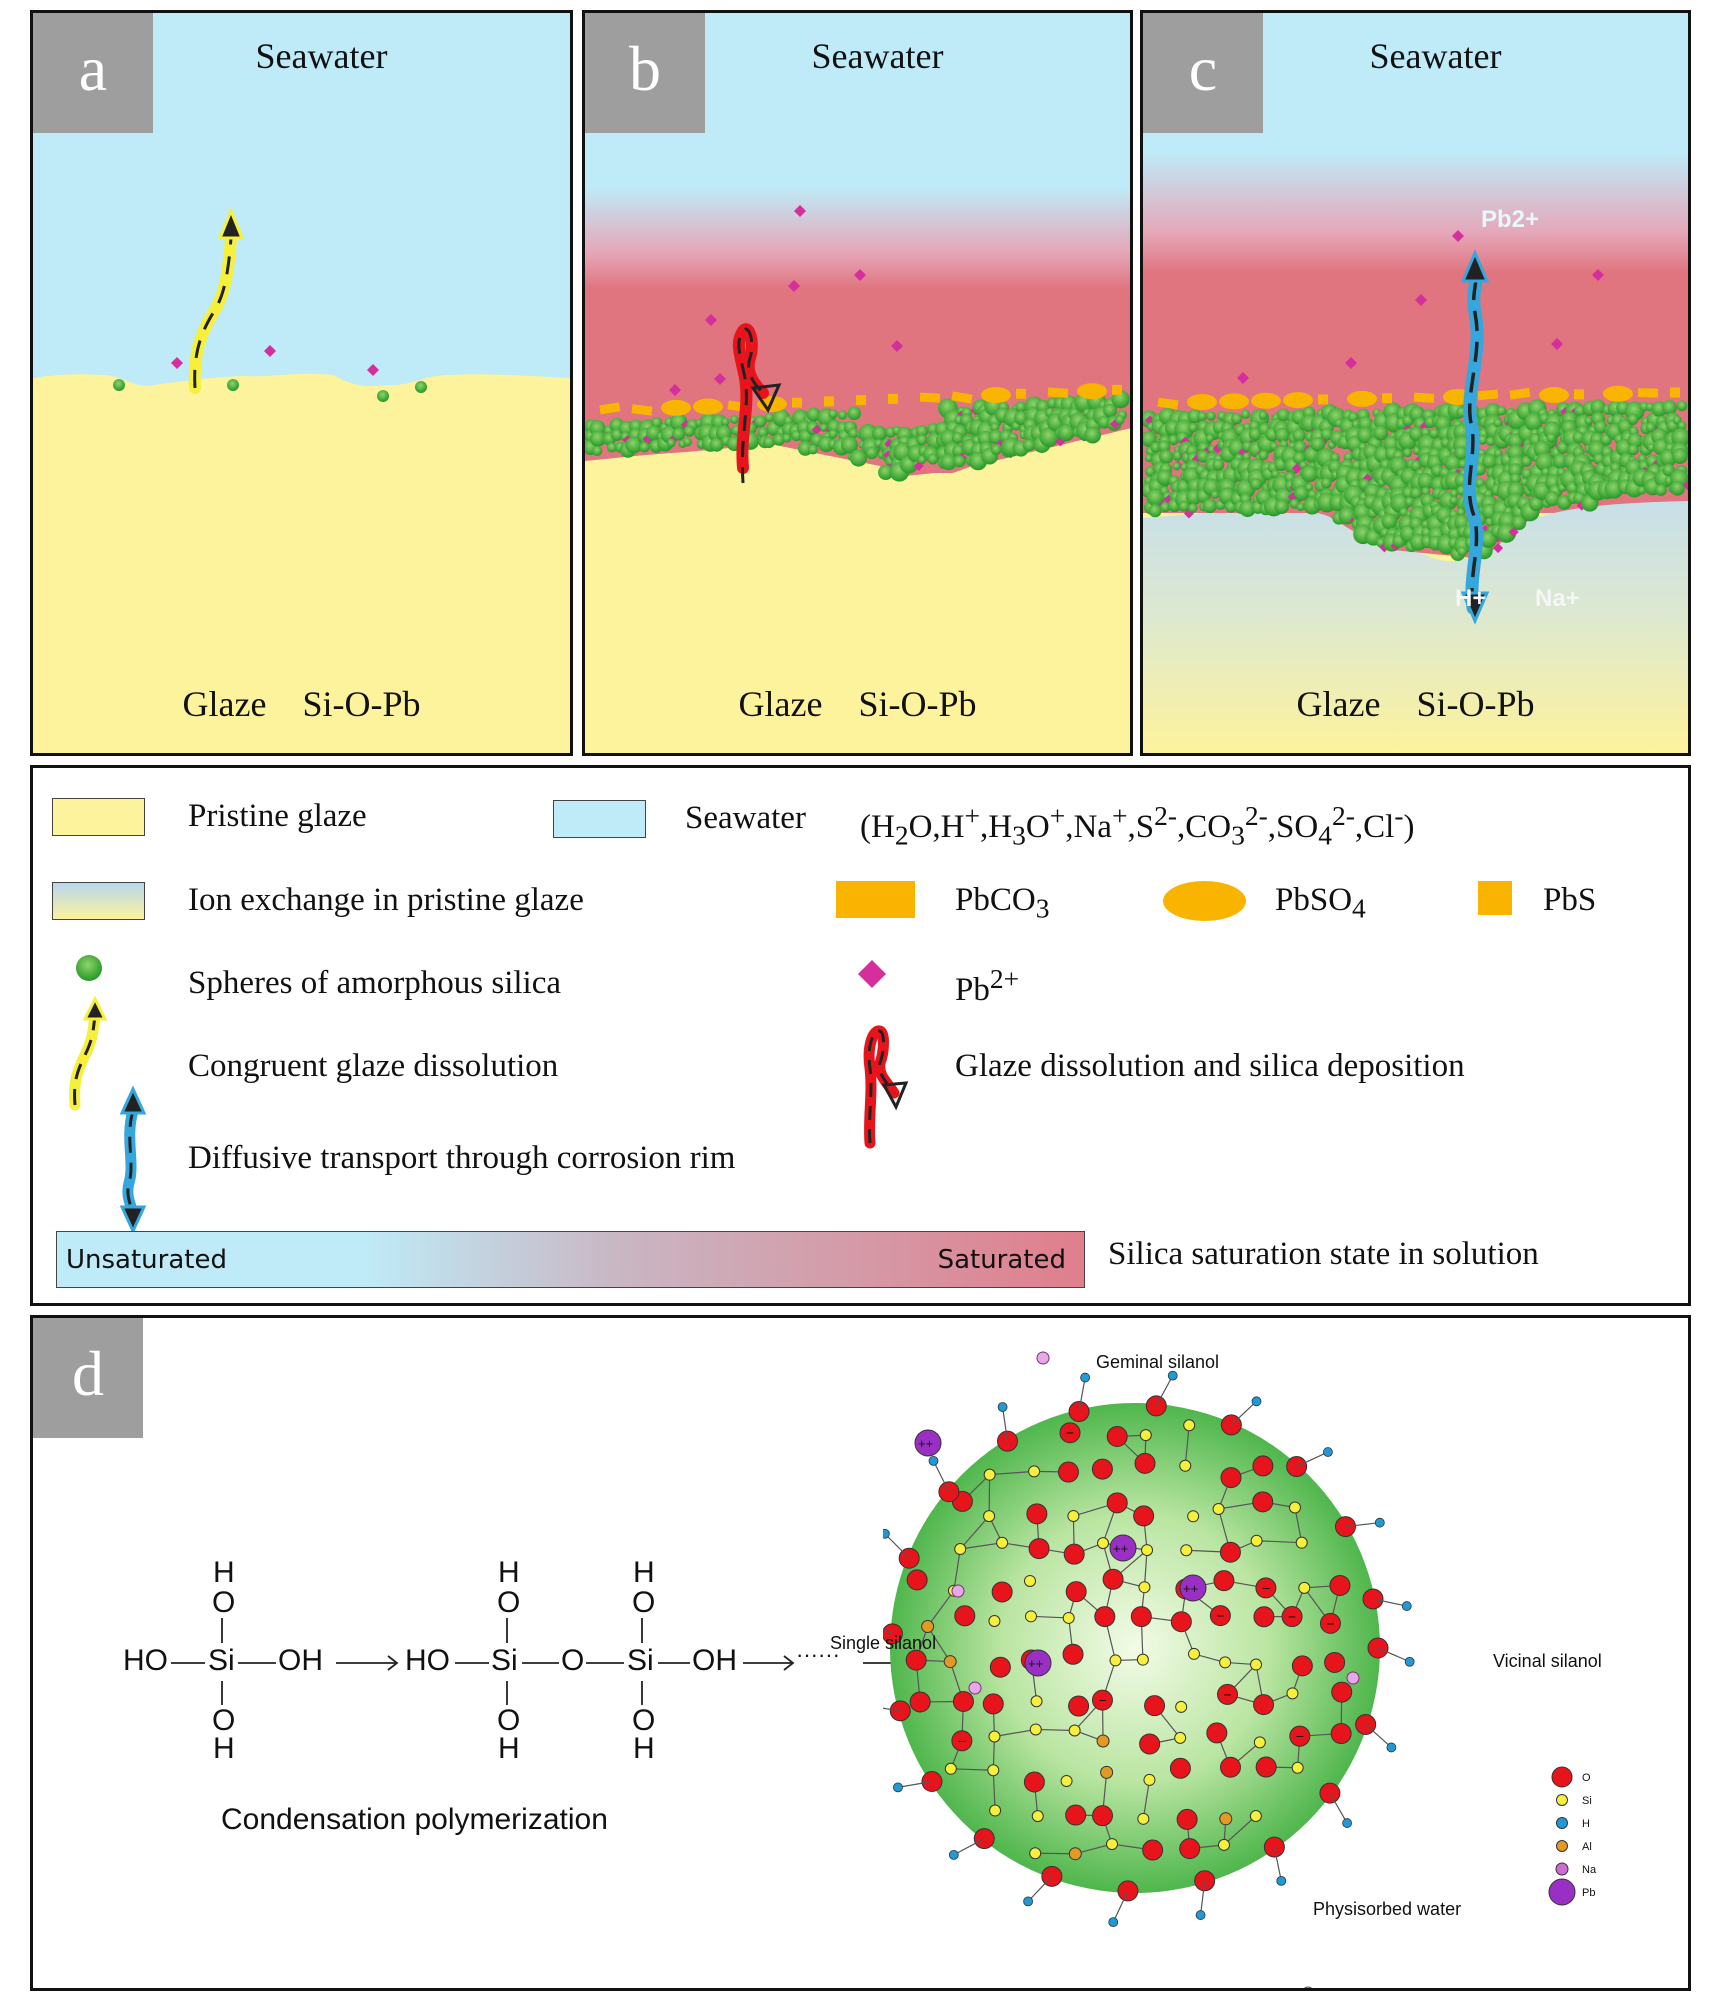  Describe the element at coordinates (504, 1660) in the screenshot. I see `dimer-si-left: Si` at that location.